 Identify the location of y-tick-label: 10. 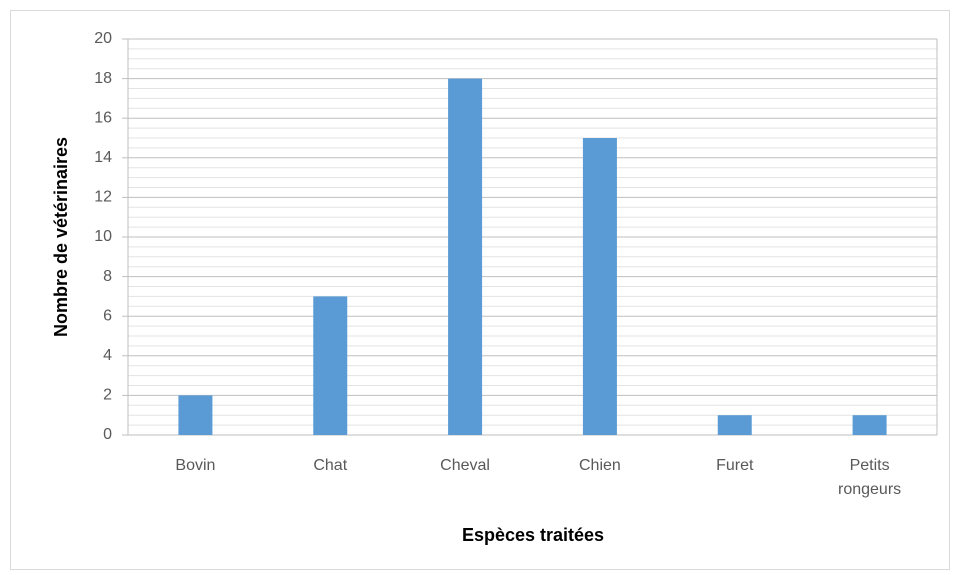
(103, 236).